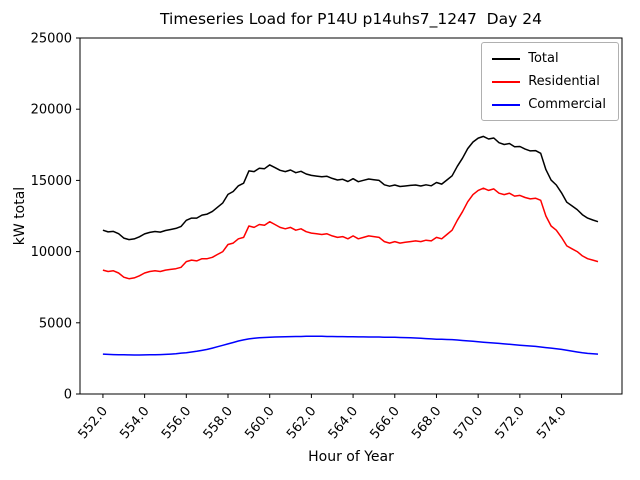  I want to click on y-tick-label: 15000, so click(51, 181).